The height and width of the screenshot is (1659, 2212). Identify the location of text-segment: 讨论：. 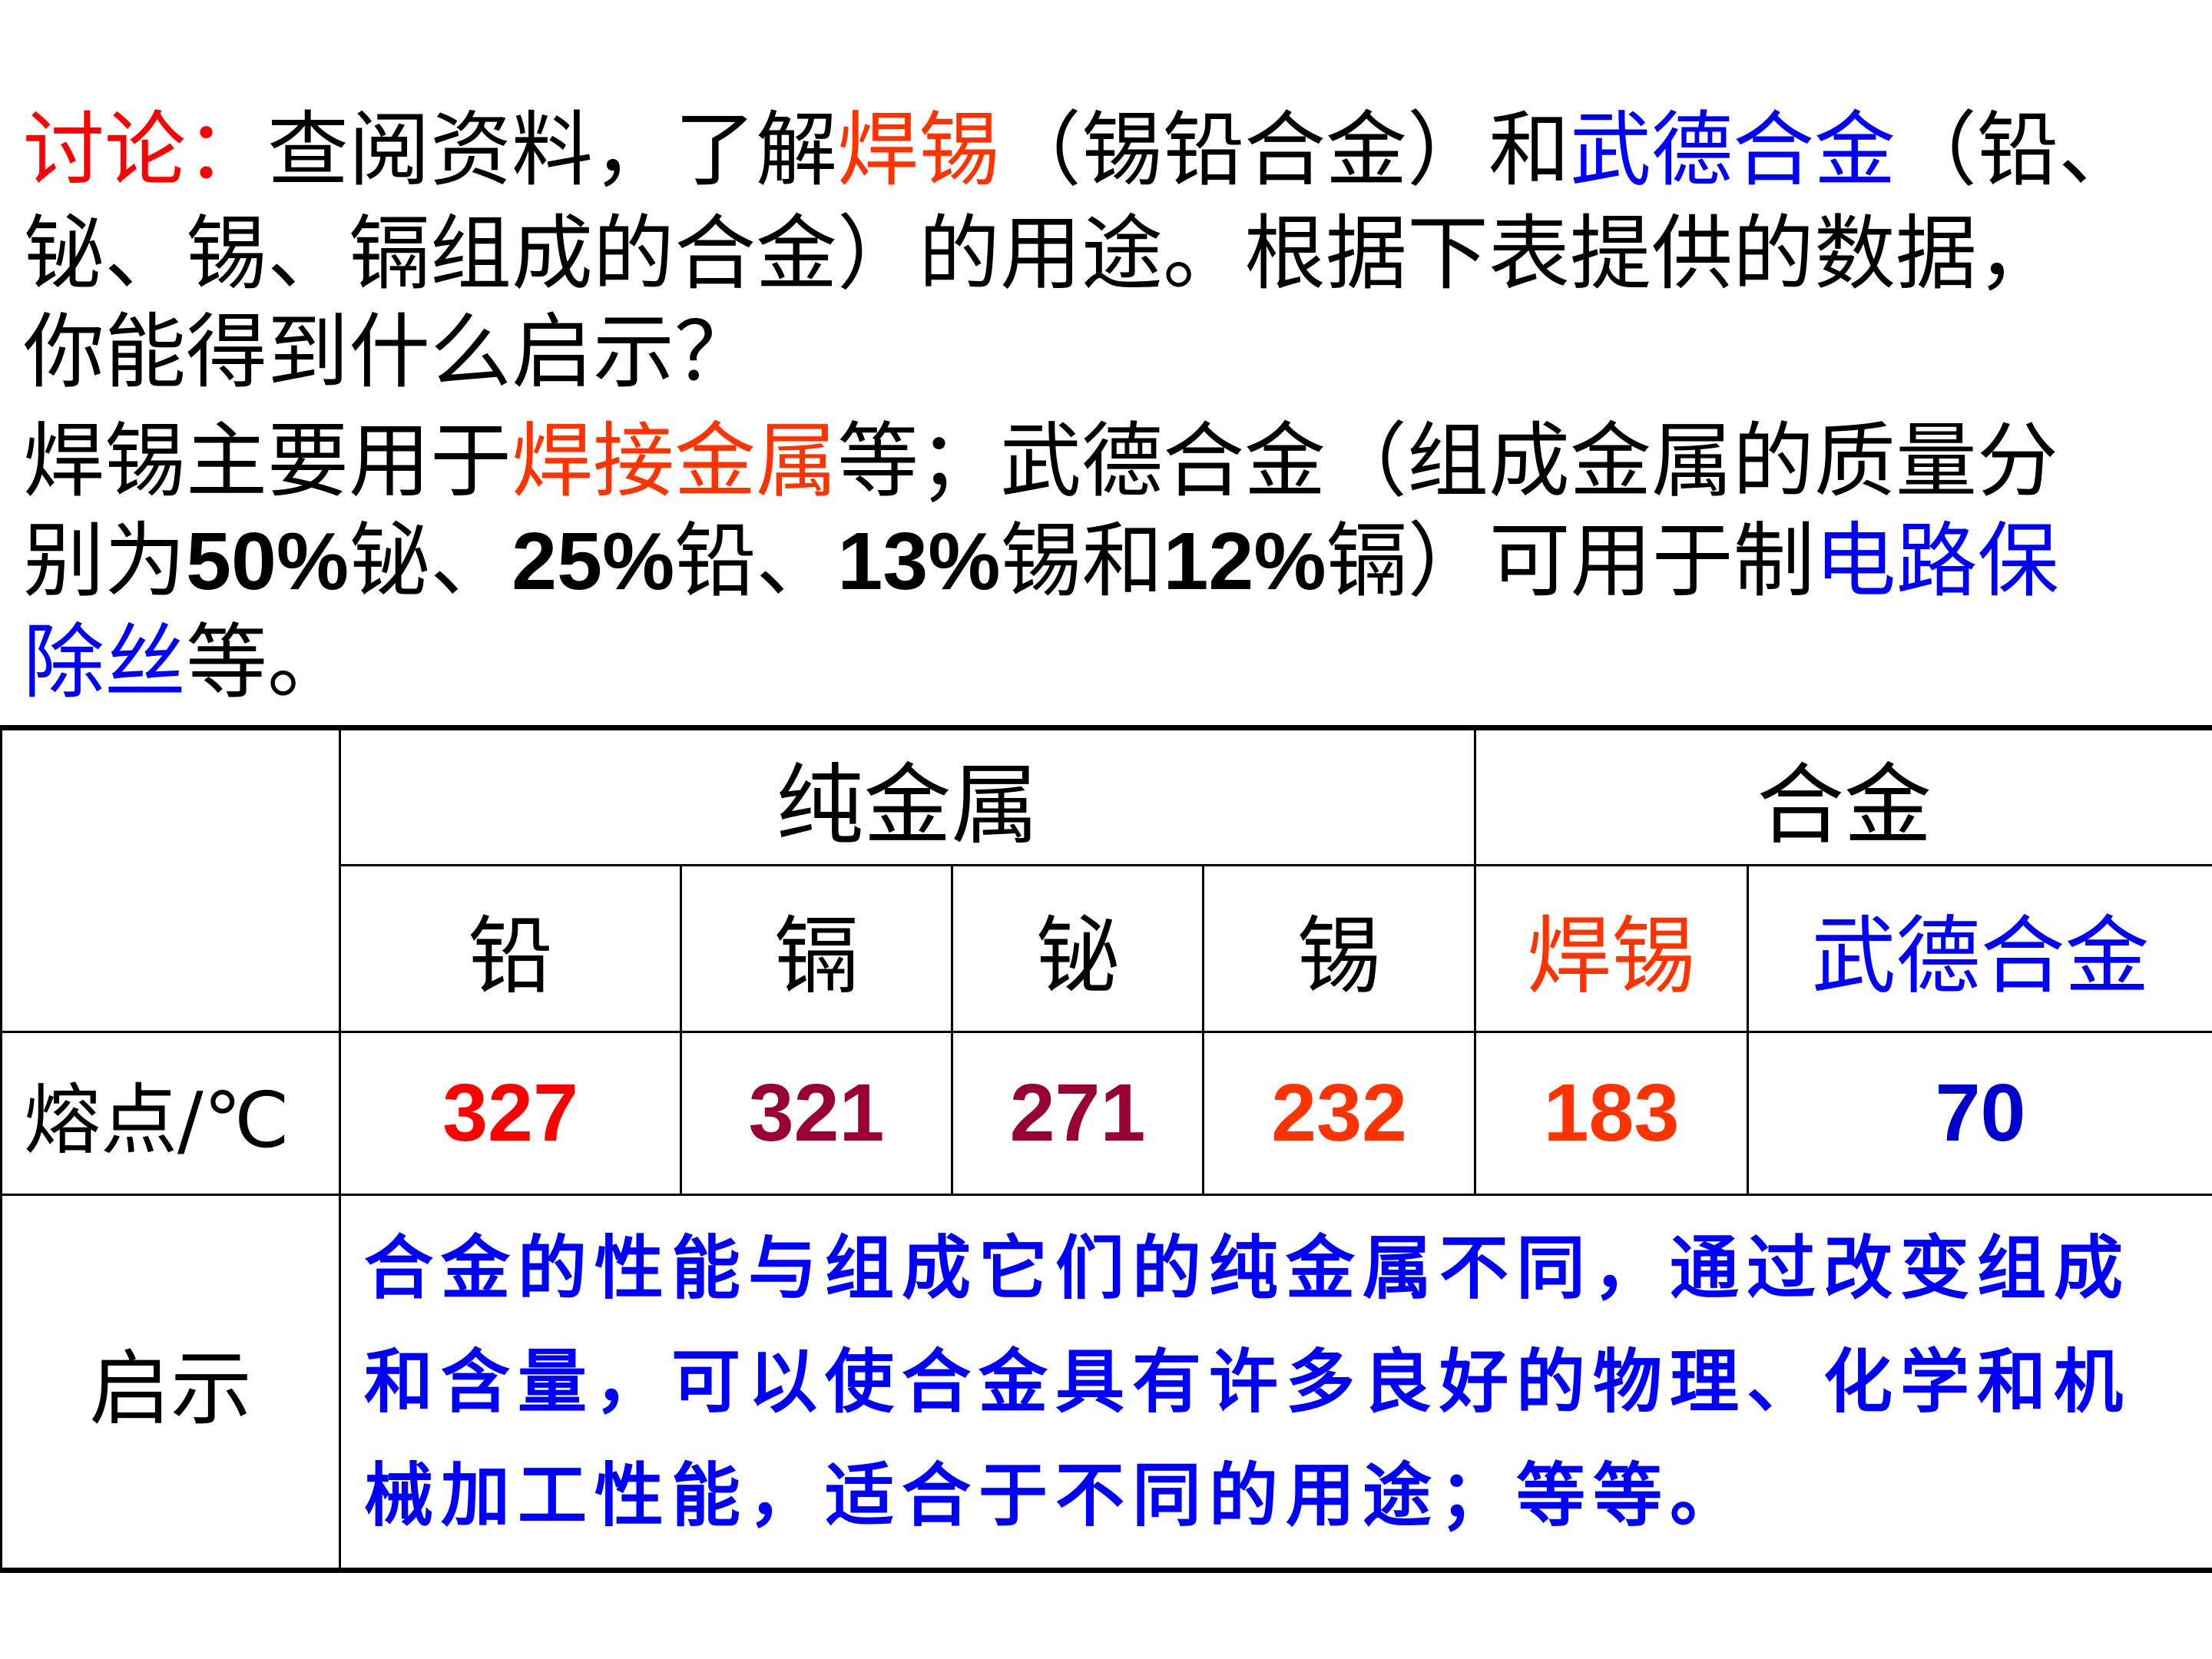
(145, 150).